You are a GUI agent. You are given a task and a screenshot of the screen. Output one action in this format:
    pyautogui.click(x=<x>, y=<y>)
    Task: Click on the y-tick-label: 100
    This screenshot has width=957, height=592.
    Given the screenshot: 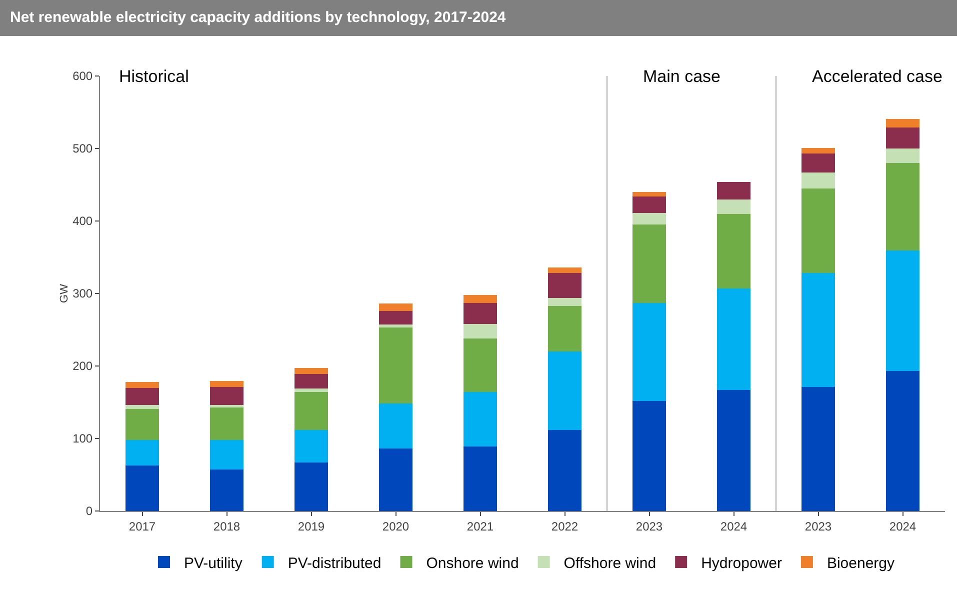 What is the action you would take?
    pyautogui.click(x=82, y=439)
    